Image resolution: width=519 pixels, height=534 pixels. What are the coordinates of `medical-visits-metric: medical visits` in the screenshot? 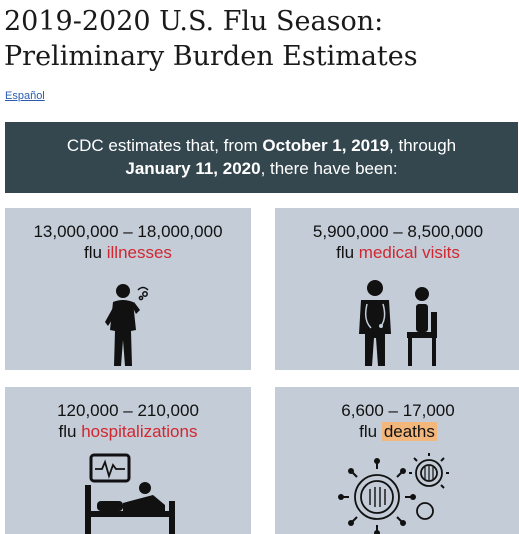 It's located at (409, 252).